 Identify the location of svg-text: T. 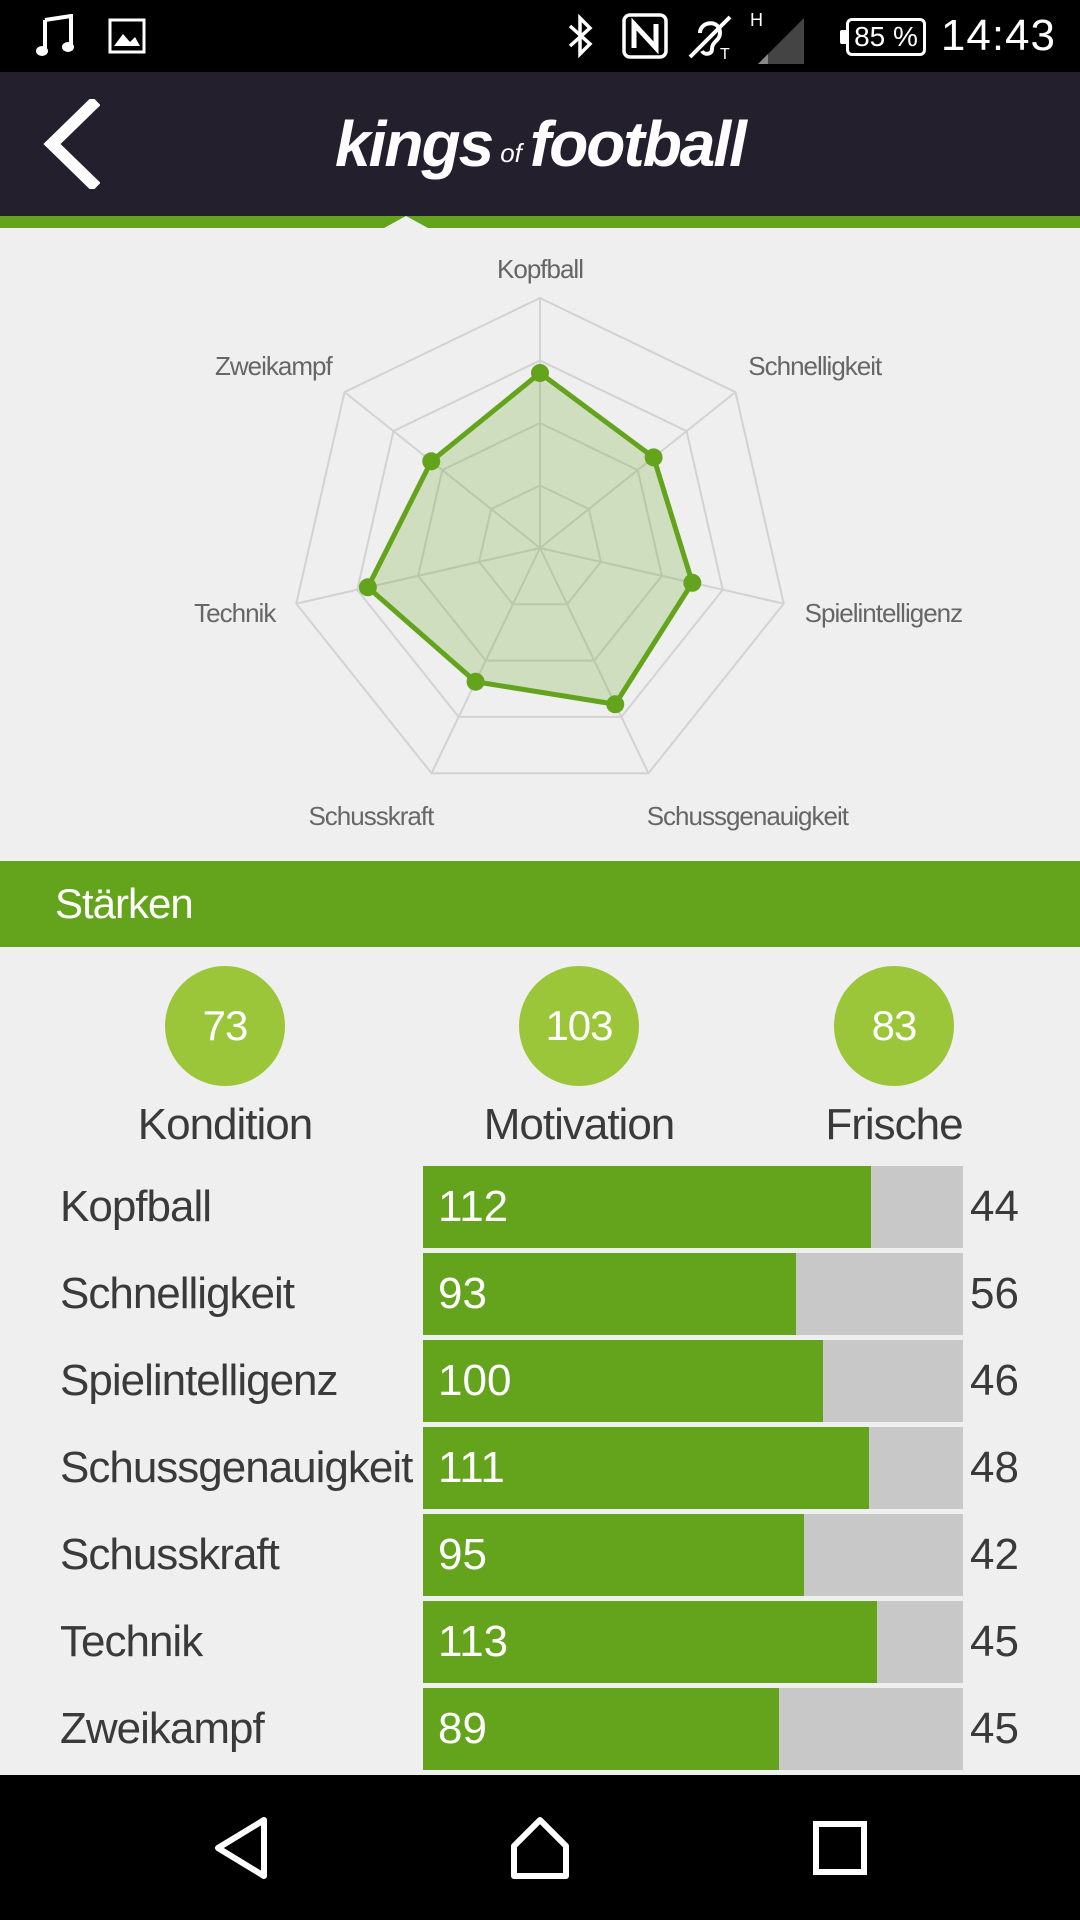
(725, 53).